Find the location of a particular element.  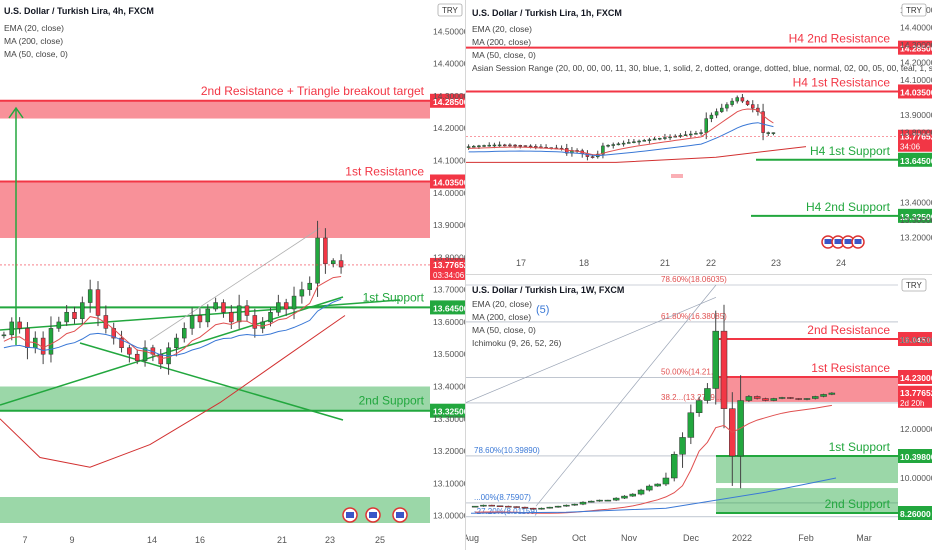

xtick-6: Feb is located at coordinates (806, 538).